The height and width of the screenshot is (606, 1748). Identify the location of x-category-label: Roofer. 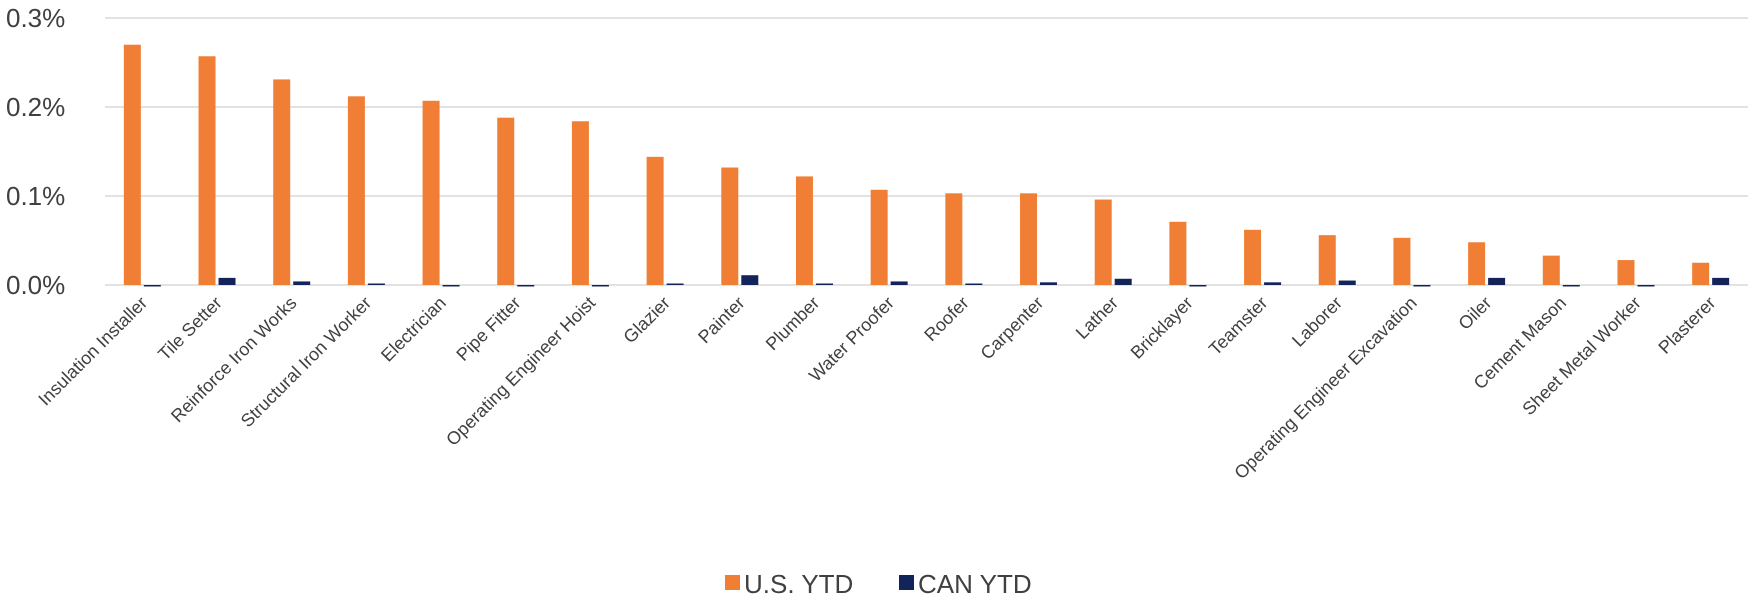
(946, 319).